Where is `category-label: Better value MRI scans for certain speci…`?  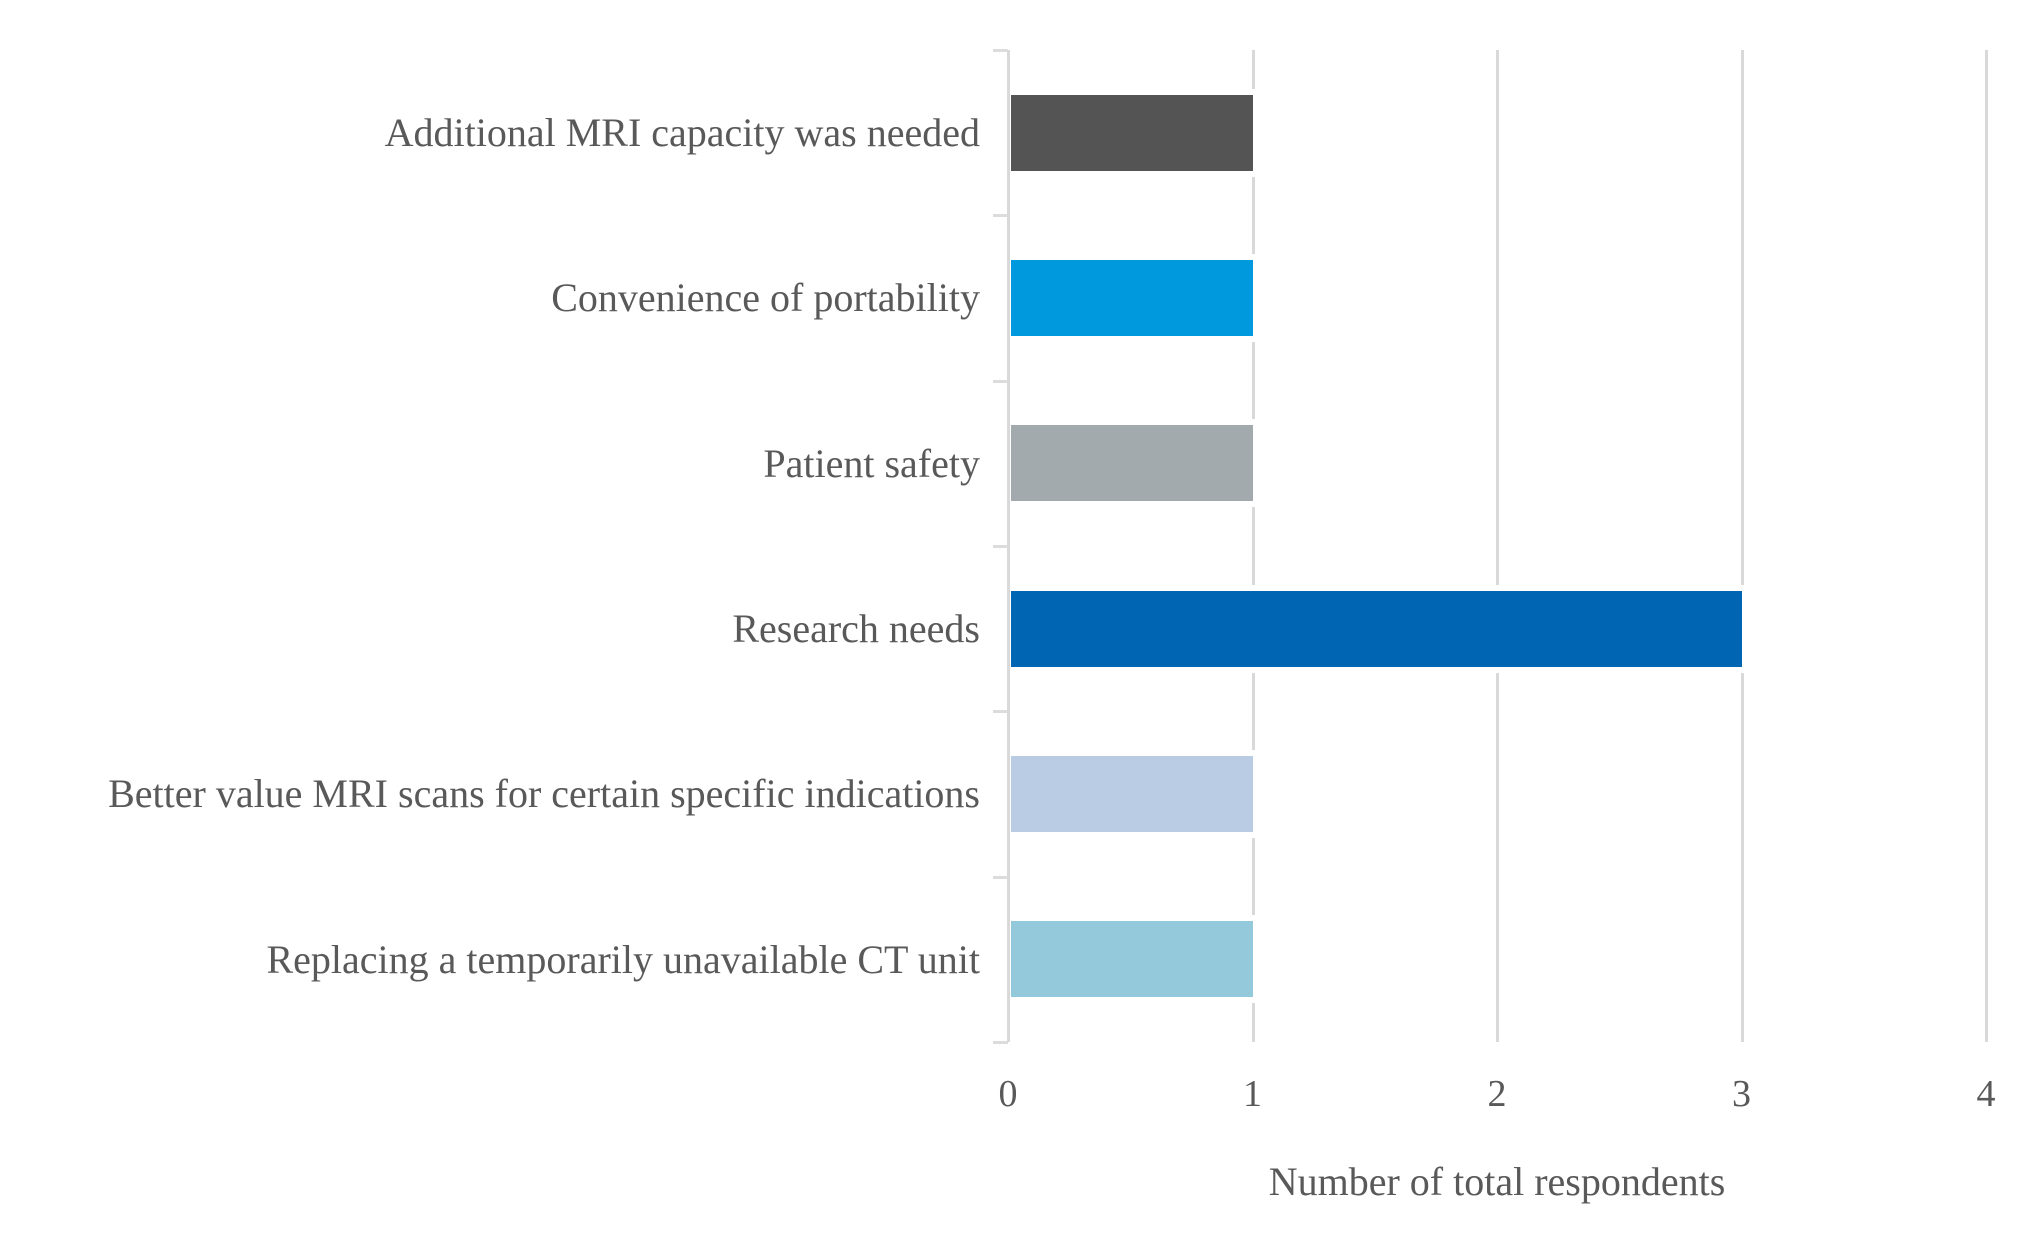
category-label: Better value MRI scans for certain speci… is located at coordinates (544, 794).